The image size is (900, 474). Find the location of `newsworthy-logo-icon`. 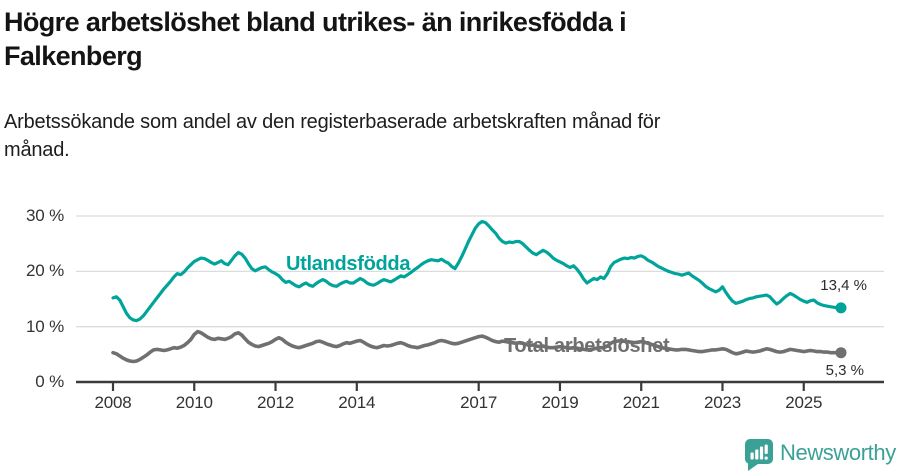

newsworthy-logo-icon is located at coordinates (759, 455).